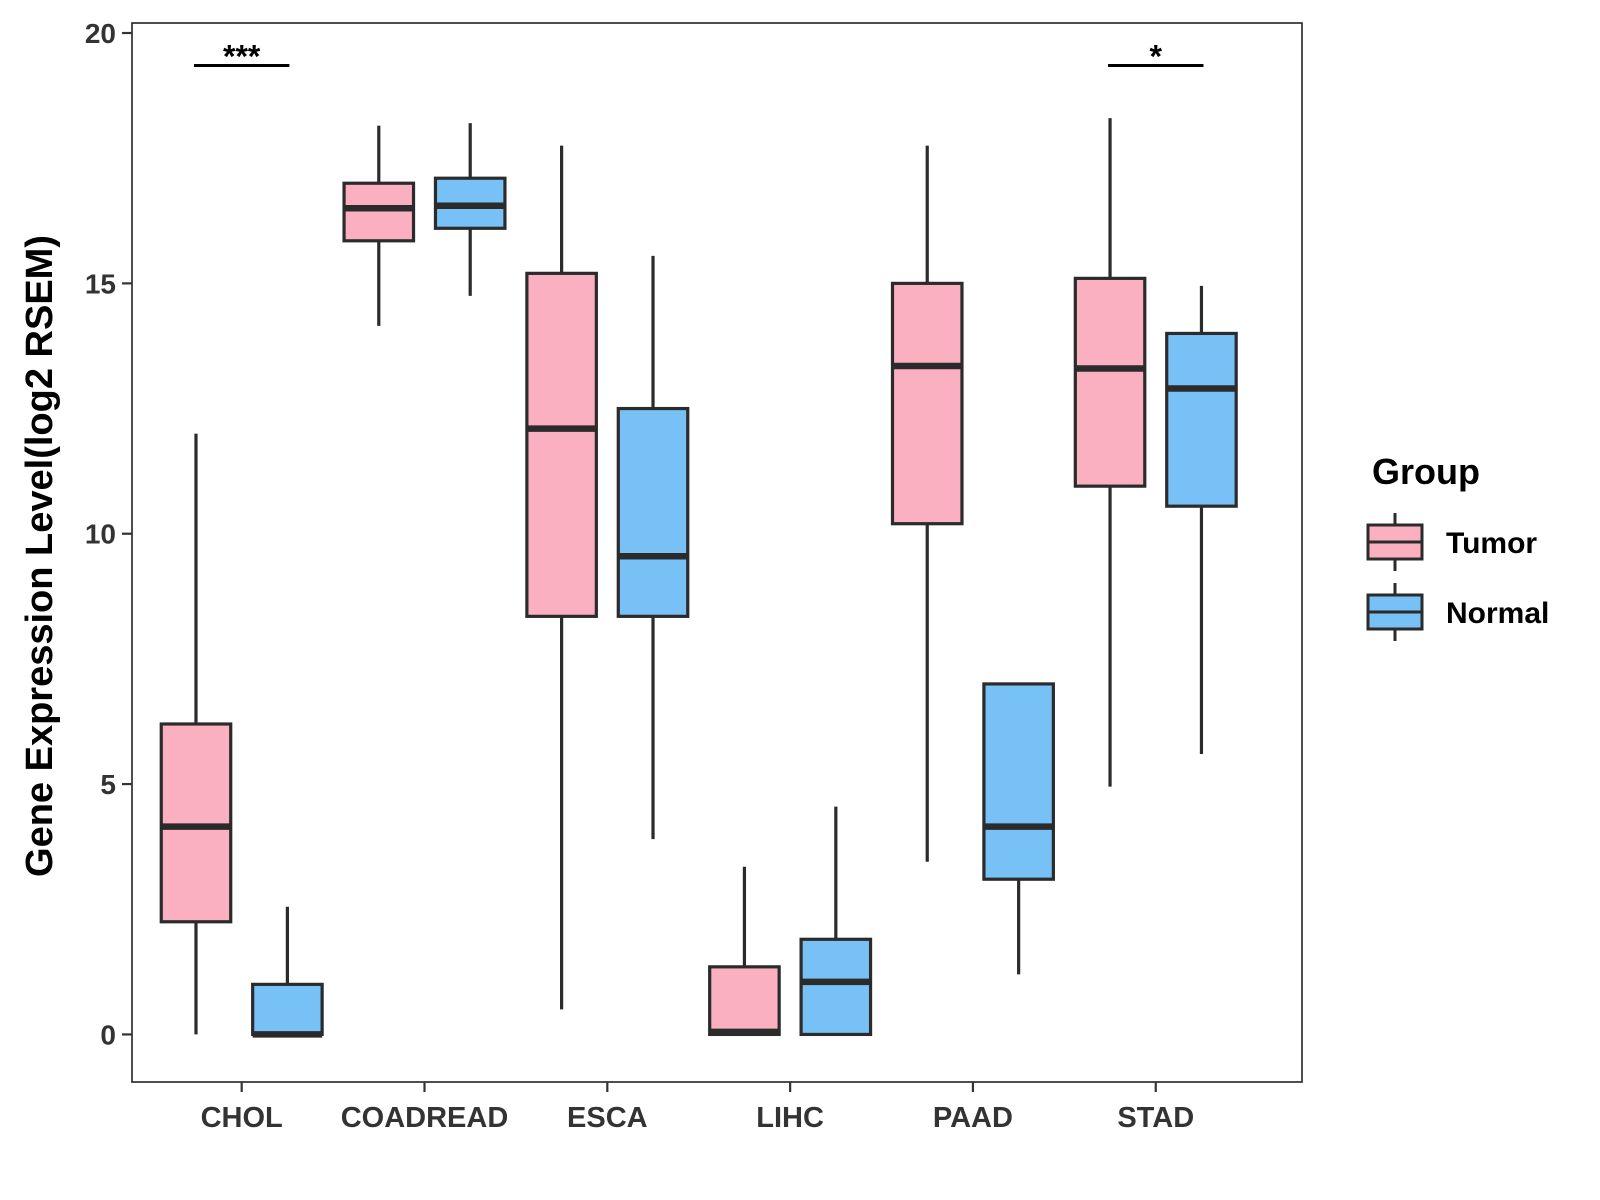 The width and height of the screenshot is (1600, 1200). I want to click on x-tick-label: PAAD, so click(973, 1118).